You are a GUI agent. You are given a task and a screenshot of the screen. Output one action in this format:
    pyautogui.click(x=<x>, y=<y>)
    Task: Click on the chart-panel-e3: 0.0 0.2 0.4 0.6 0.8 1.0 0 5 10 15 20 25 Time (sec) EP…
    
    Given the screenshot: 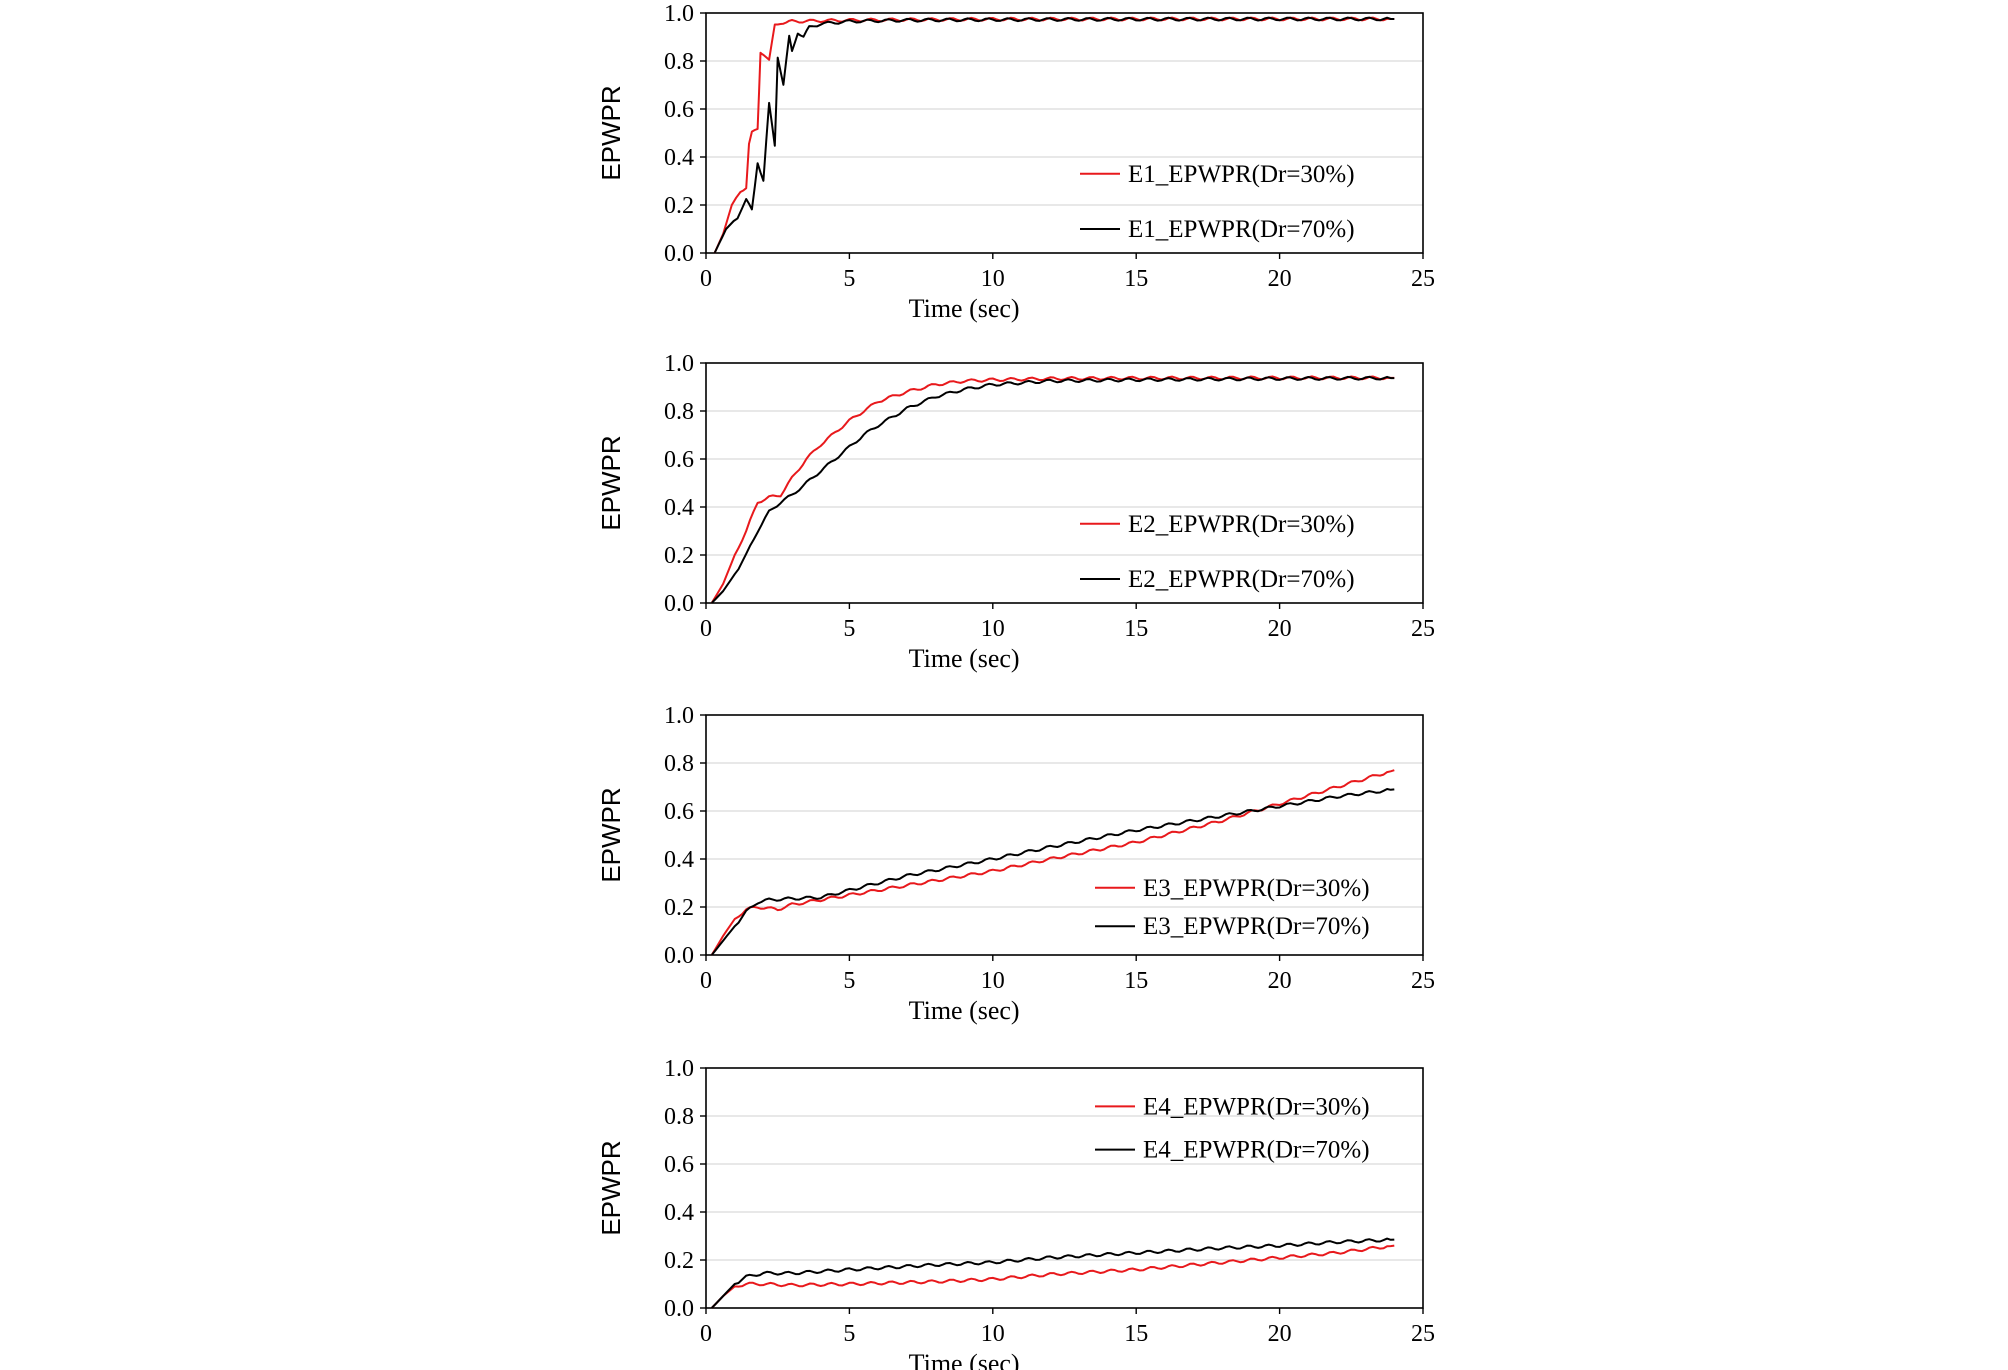 What is the action you would take?
    pyautogui.click(x=1010, y=863)
    